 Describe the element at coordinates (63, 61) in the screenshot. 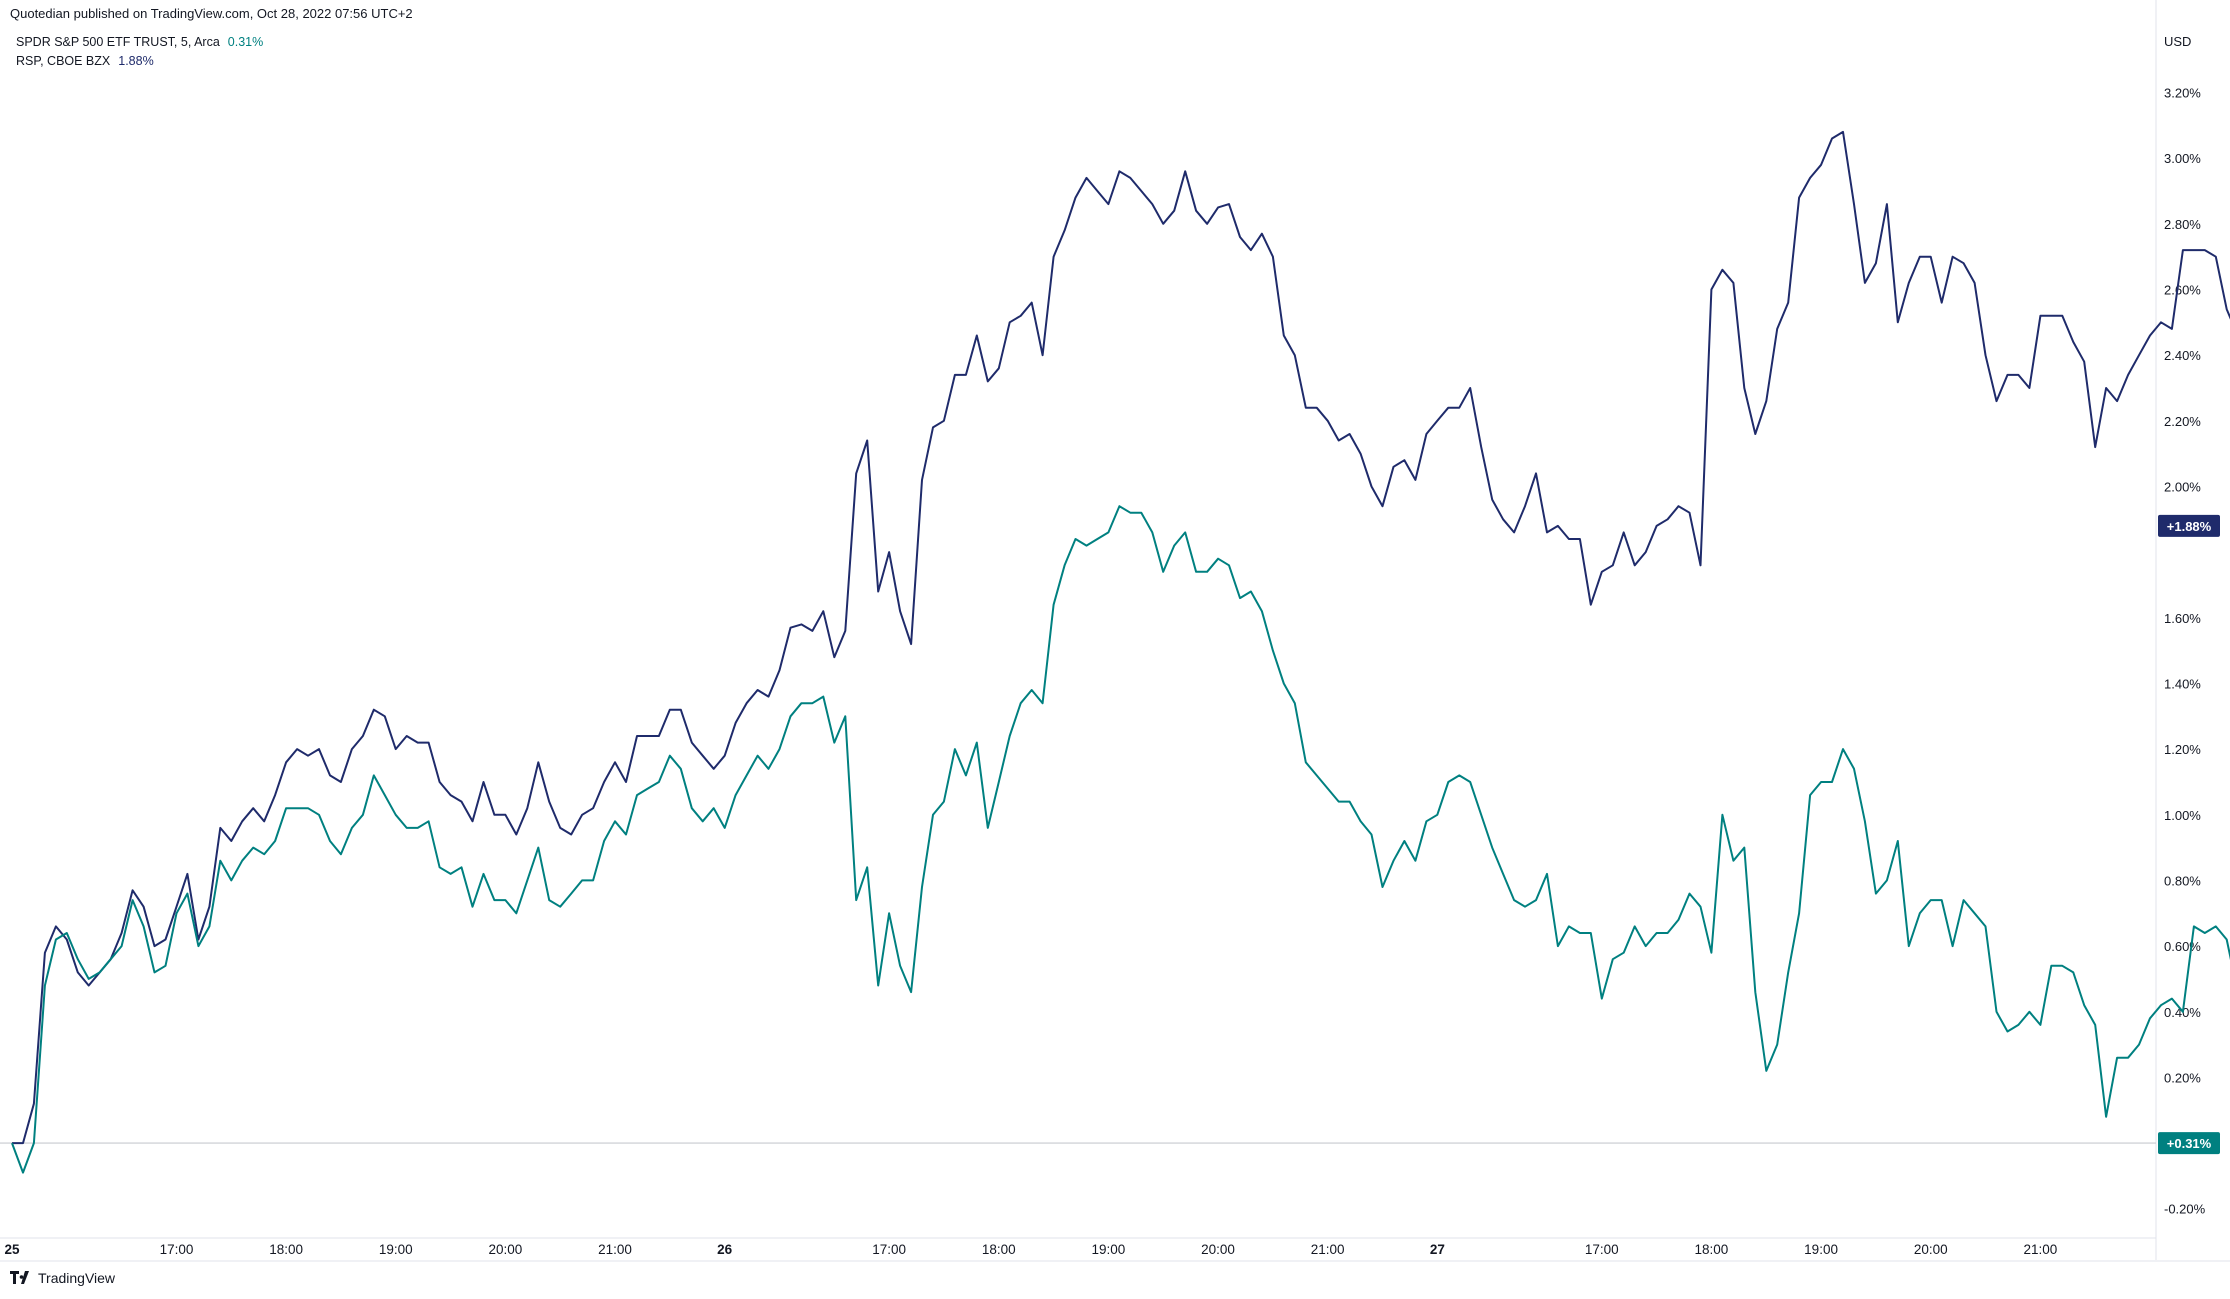

I see `legend-rsp-name: RSP, CBOE BZX` at that location.